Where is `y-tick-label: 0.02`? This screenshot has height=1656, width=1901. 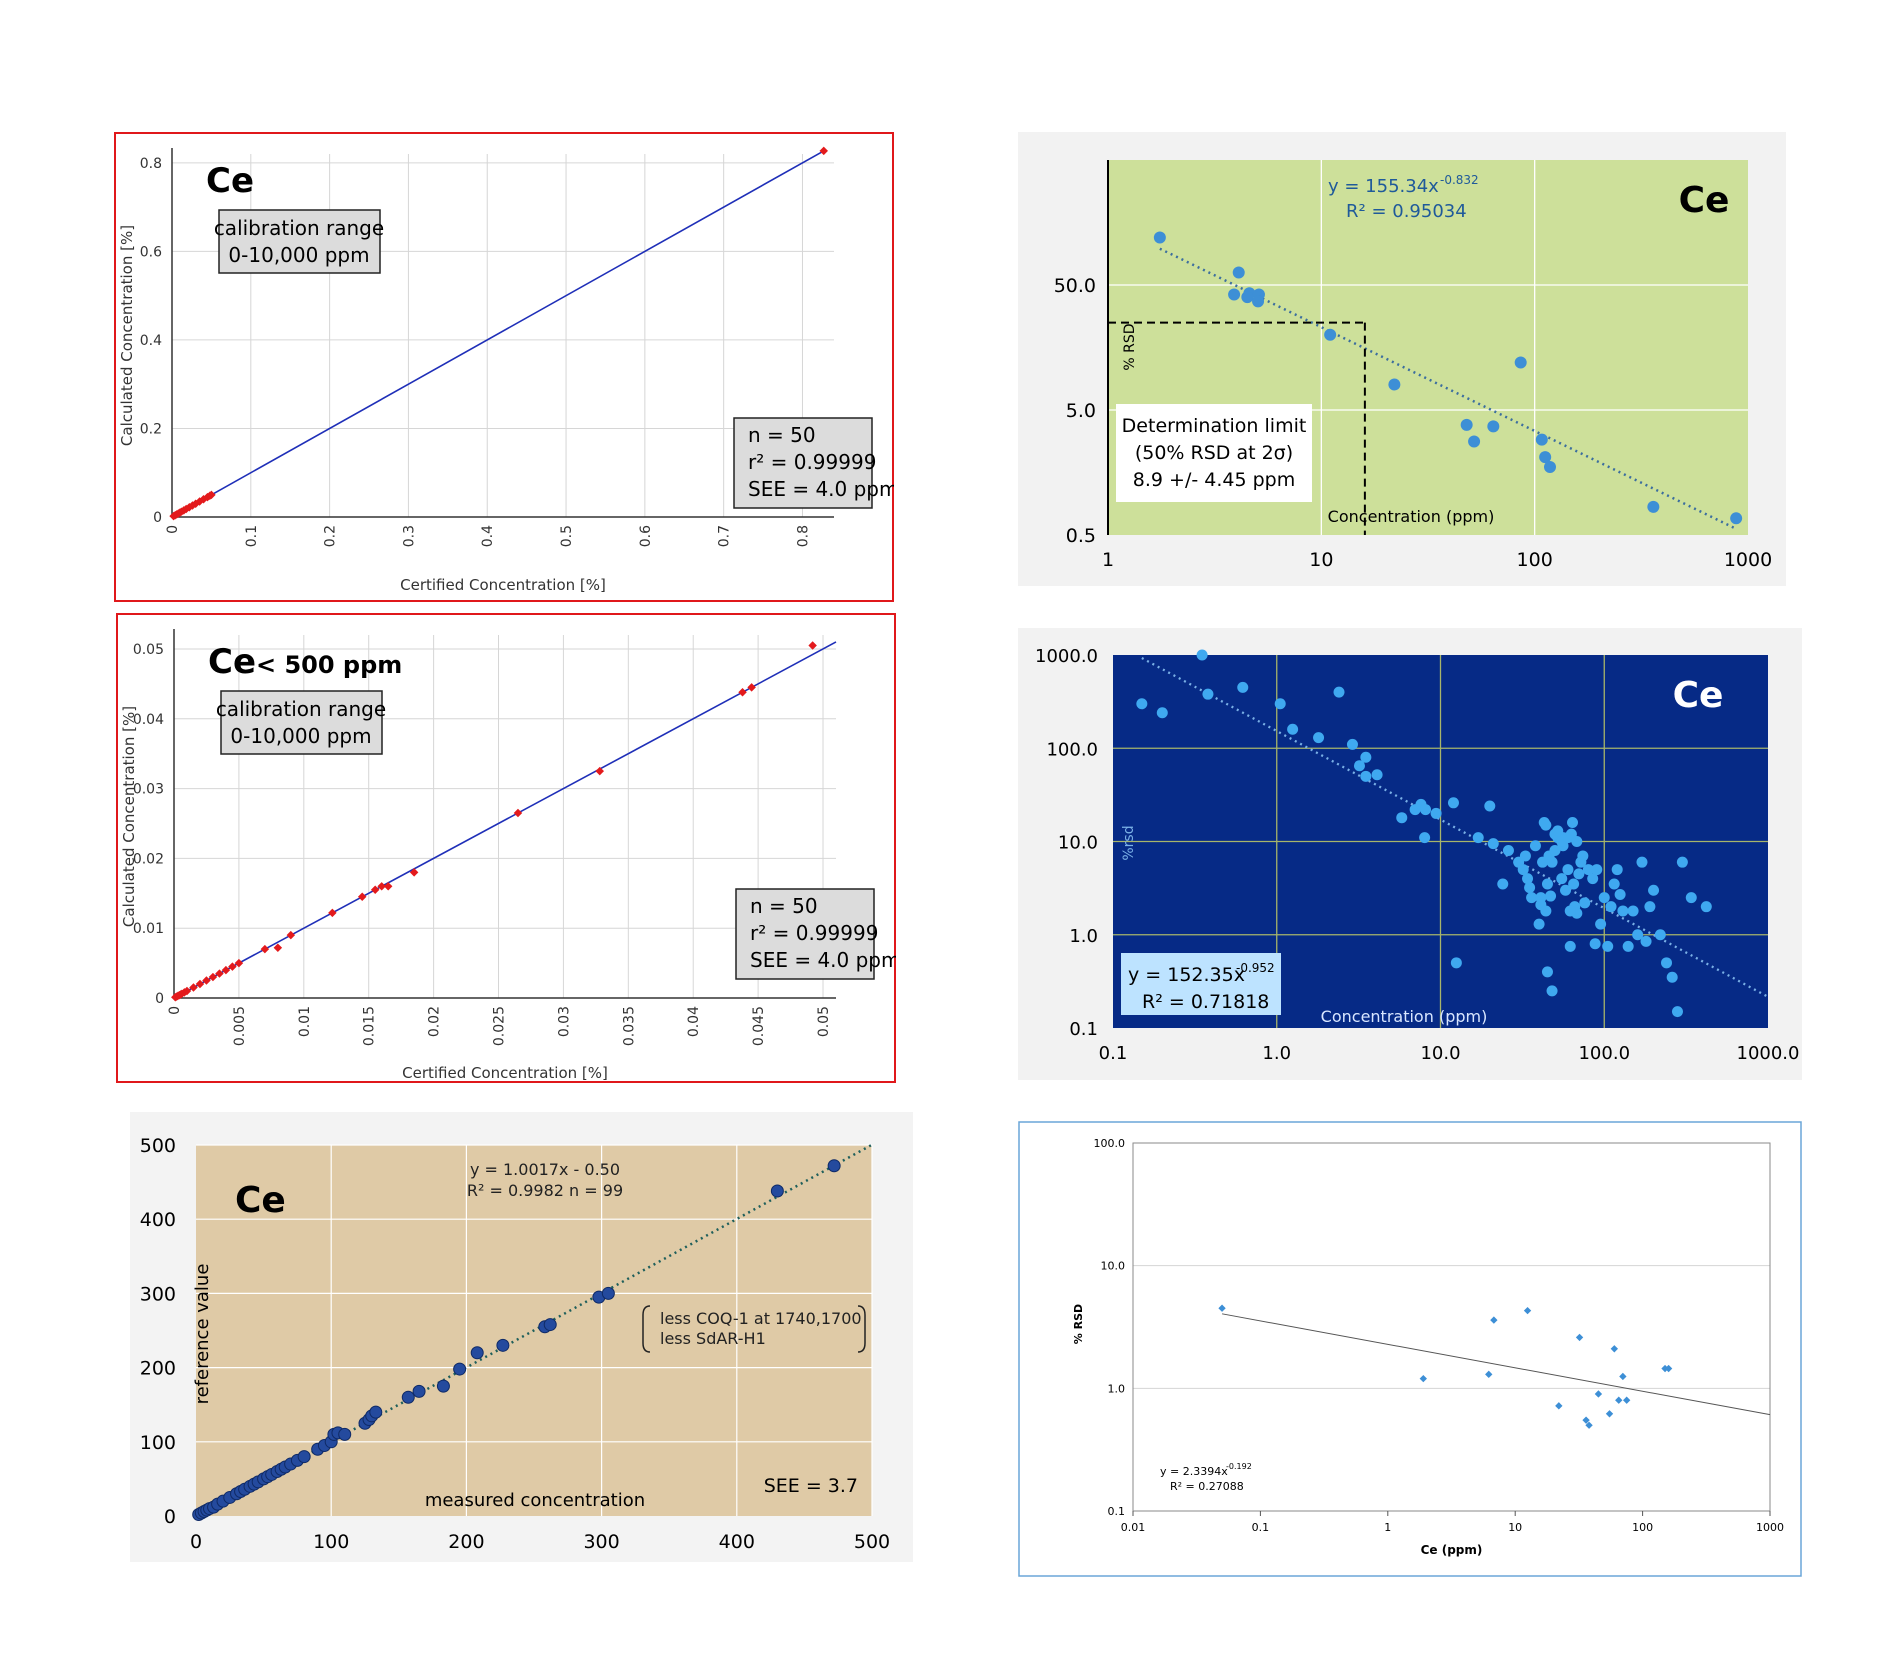
y-tick-label: 0.02 is located at coordinates (148, 859).